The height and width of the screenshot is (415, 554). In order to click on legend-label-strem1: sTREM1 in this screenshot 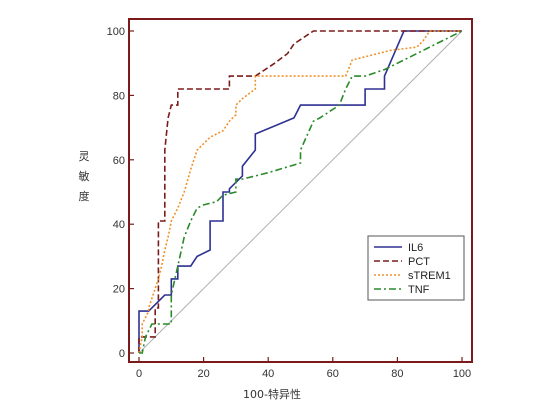, I will do `click(429, 276)`.